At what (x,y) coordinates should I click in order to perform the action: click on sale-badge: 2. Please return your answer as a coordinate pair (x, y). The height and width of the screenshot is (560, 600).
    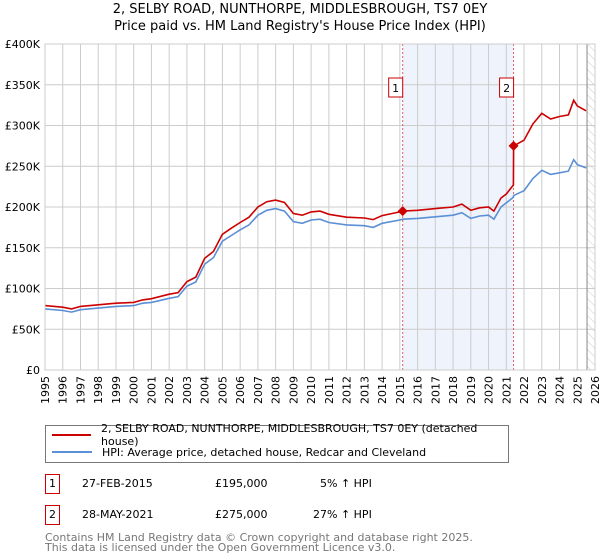
    Looking at the image, I should click on (52, 515).